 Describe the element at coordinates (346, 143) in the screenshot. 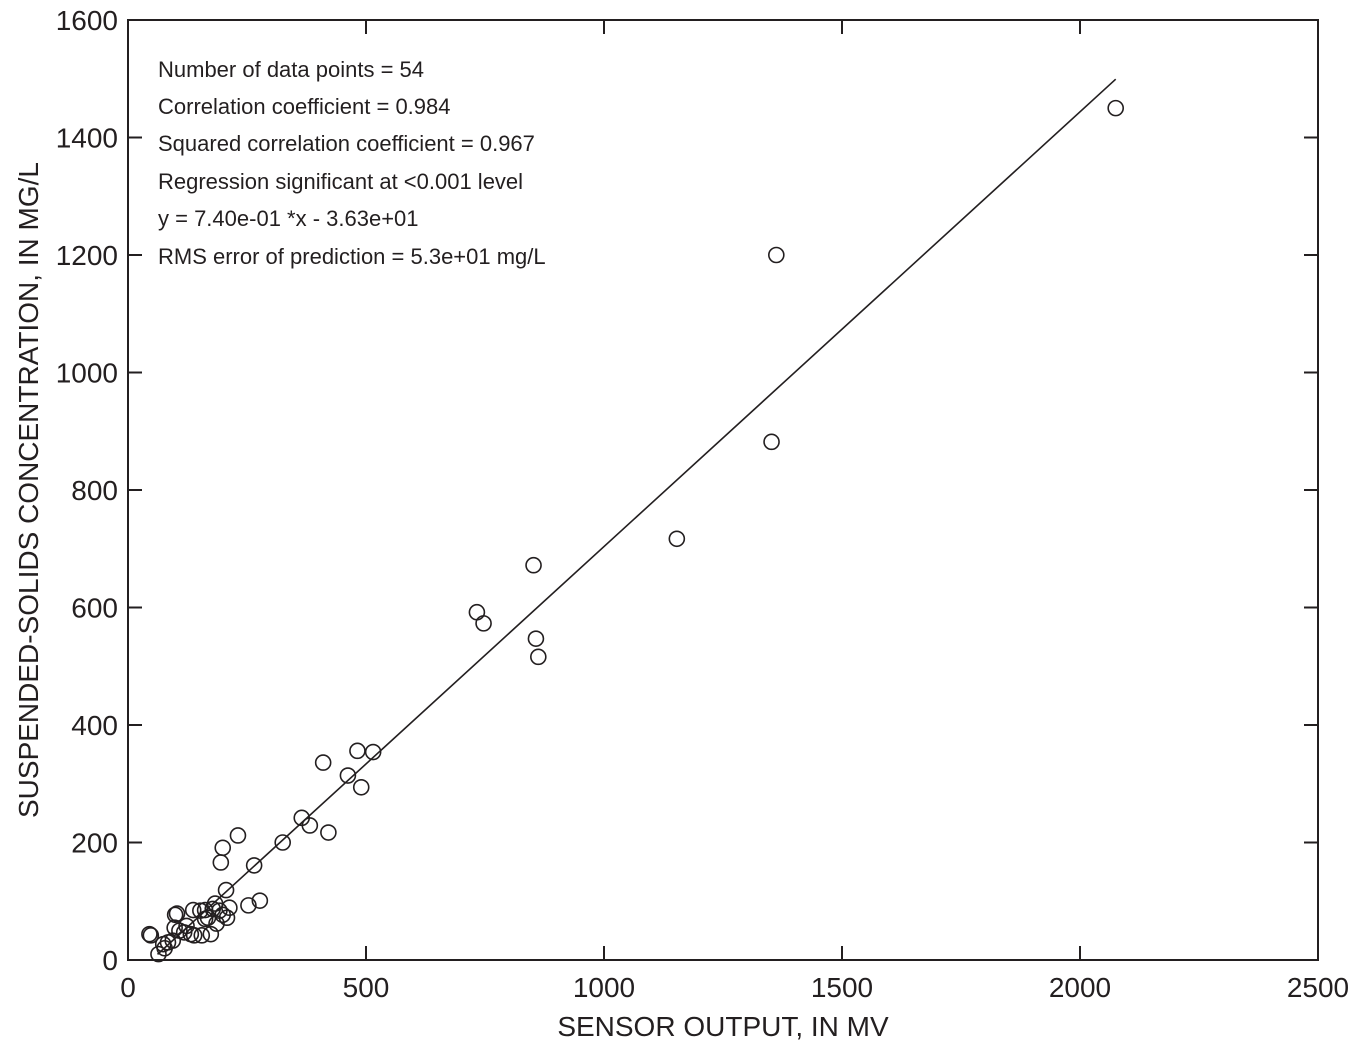

I see `annotation-squared-correlation: Squared correlation coefficient = 0.967` at that location.